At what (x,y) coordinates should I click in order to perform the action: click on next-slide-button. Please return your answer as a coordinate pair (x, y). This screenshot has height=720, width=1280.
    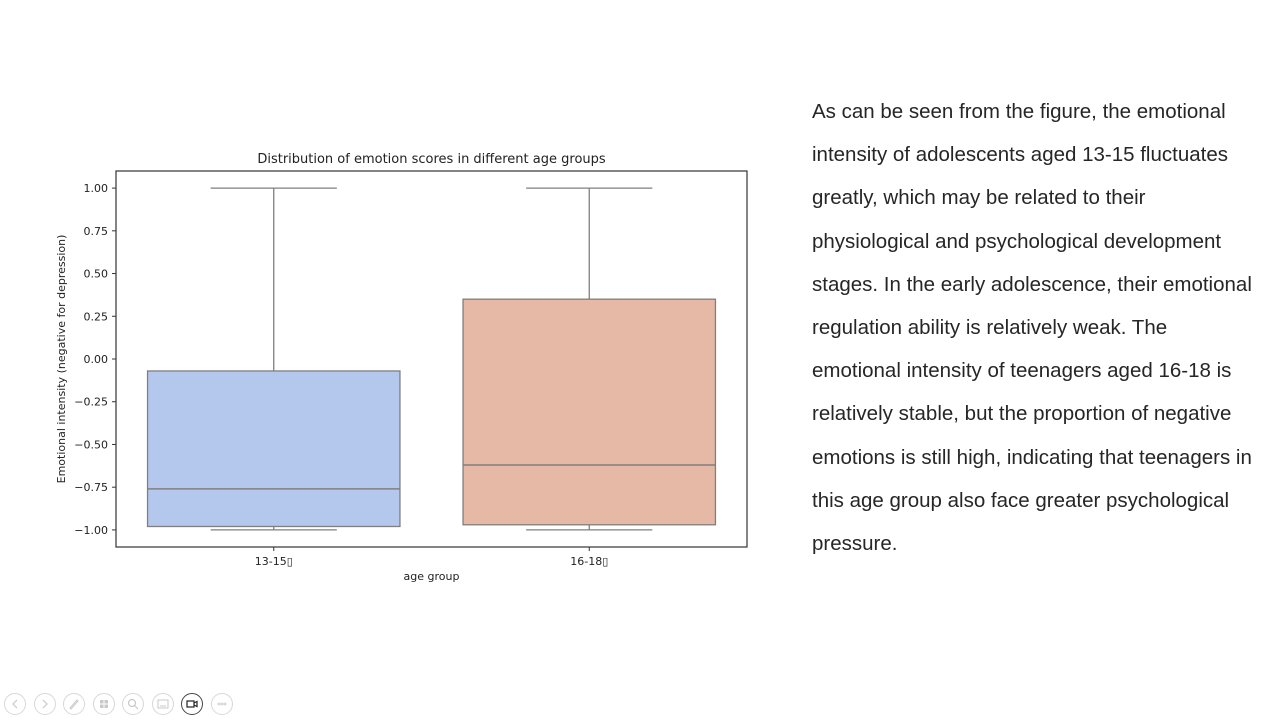
    Looking at the image, I should click on (44, 704).